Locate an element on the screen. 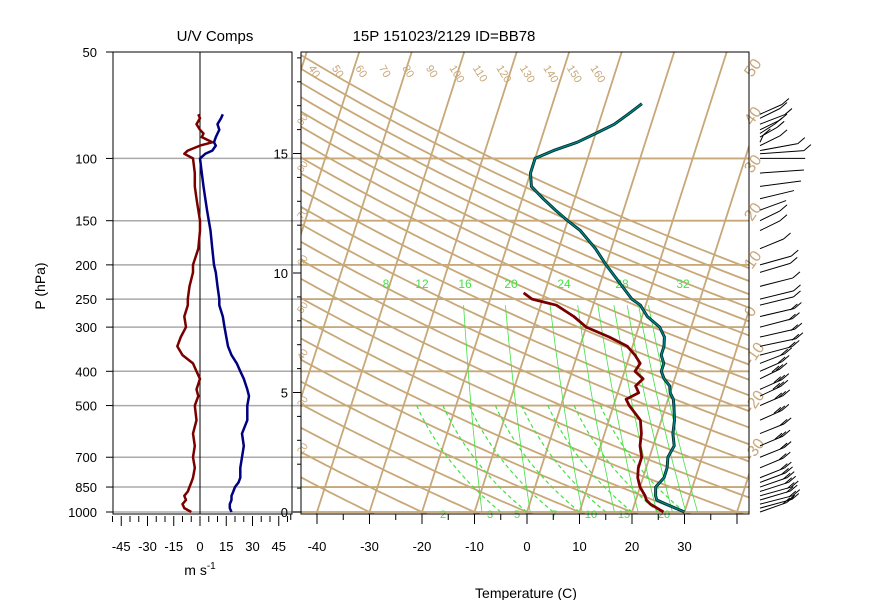  isotherm-label-80: 80 is located at coordinates (407, 71).